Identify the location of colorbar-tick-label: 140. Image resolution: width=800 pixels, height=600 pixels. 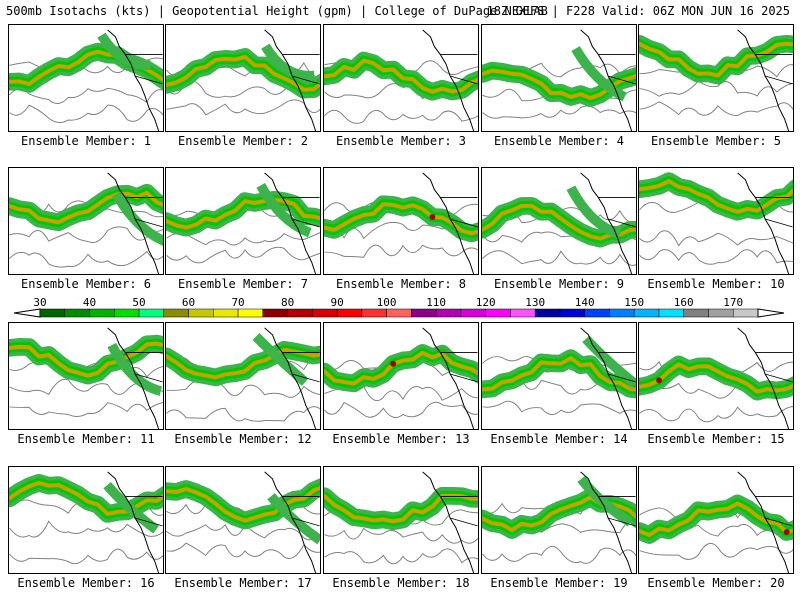
(584, 302).